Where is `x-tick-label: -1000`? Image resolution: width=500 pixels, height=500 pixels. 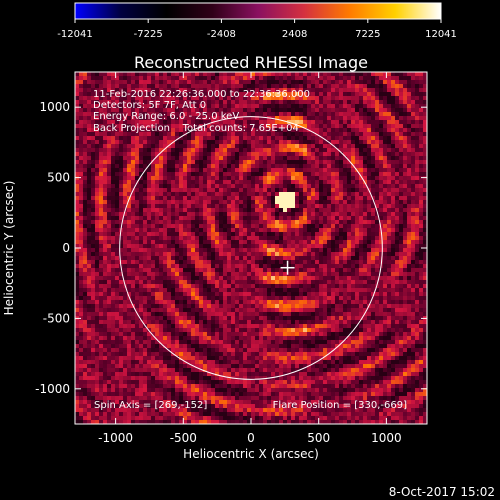
x-tick-label: -1000 is located at coordinates (115, 438).